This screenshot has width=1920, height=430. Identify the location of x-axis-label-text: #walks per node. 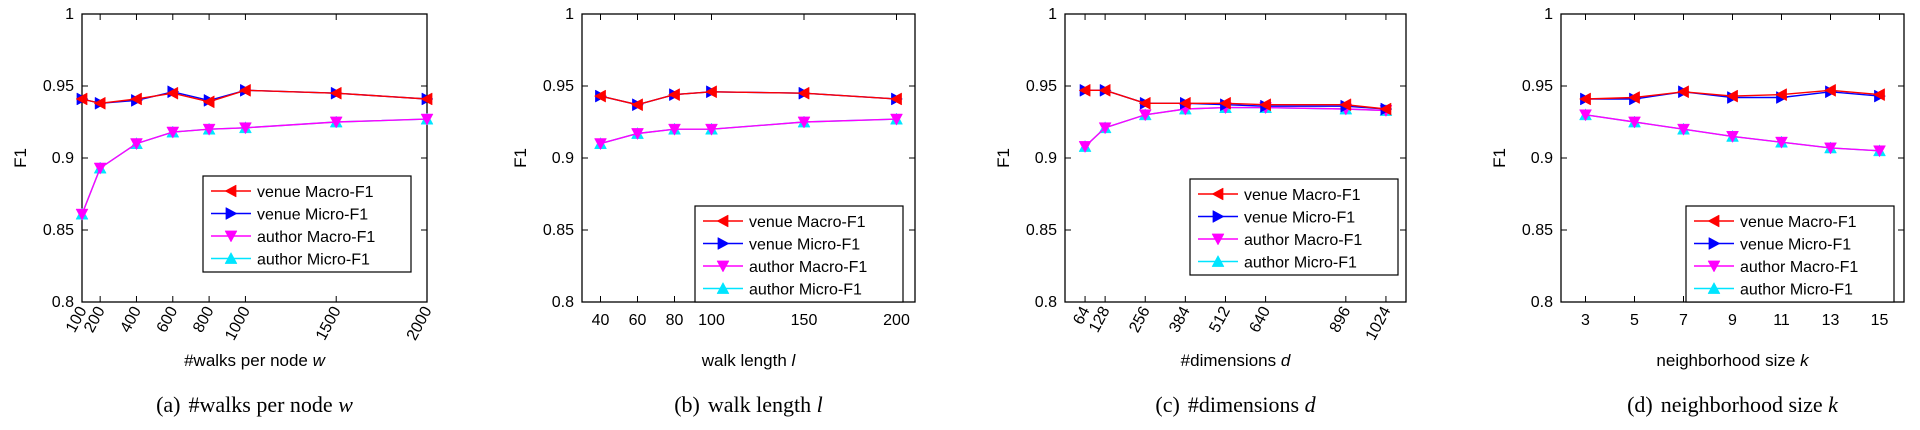
(248, 360).